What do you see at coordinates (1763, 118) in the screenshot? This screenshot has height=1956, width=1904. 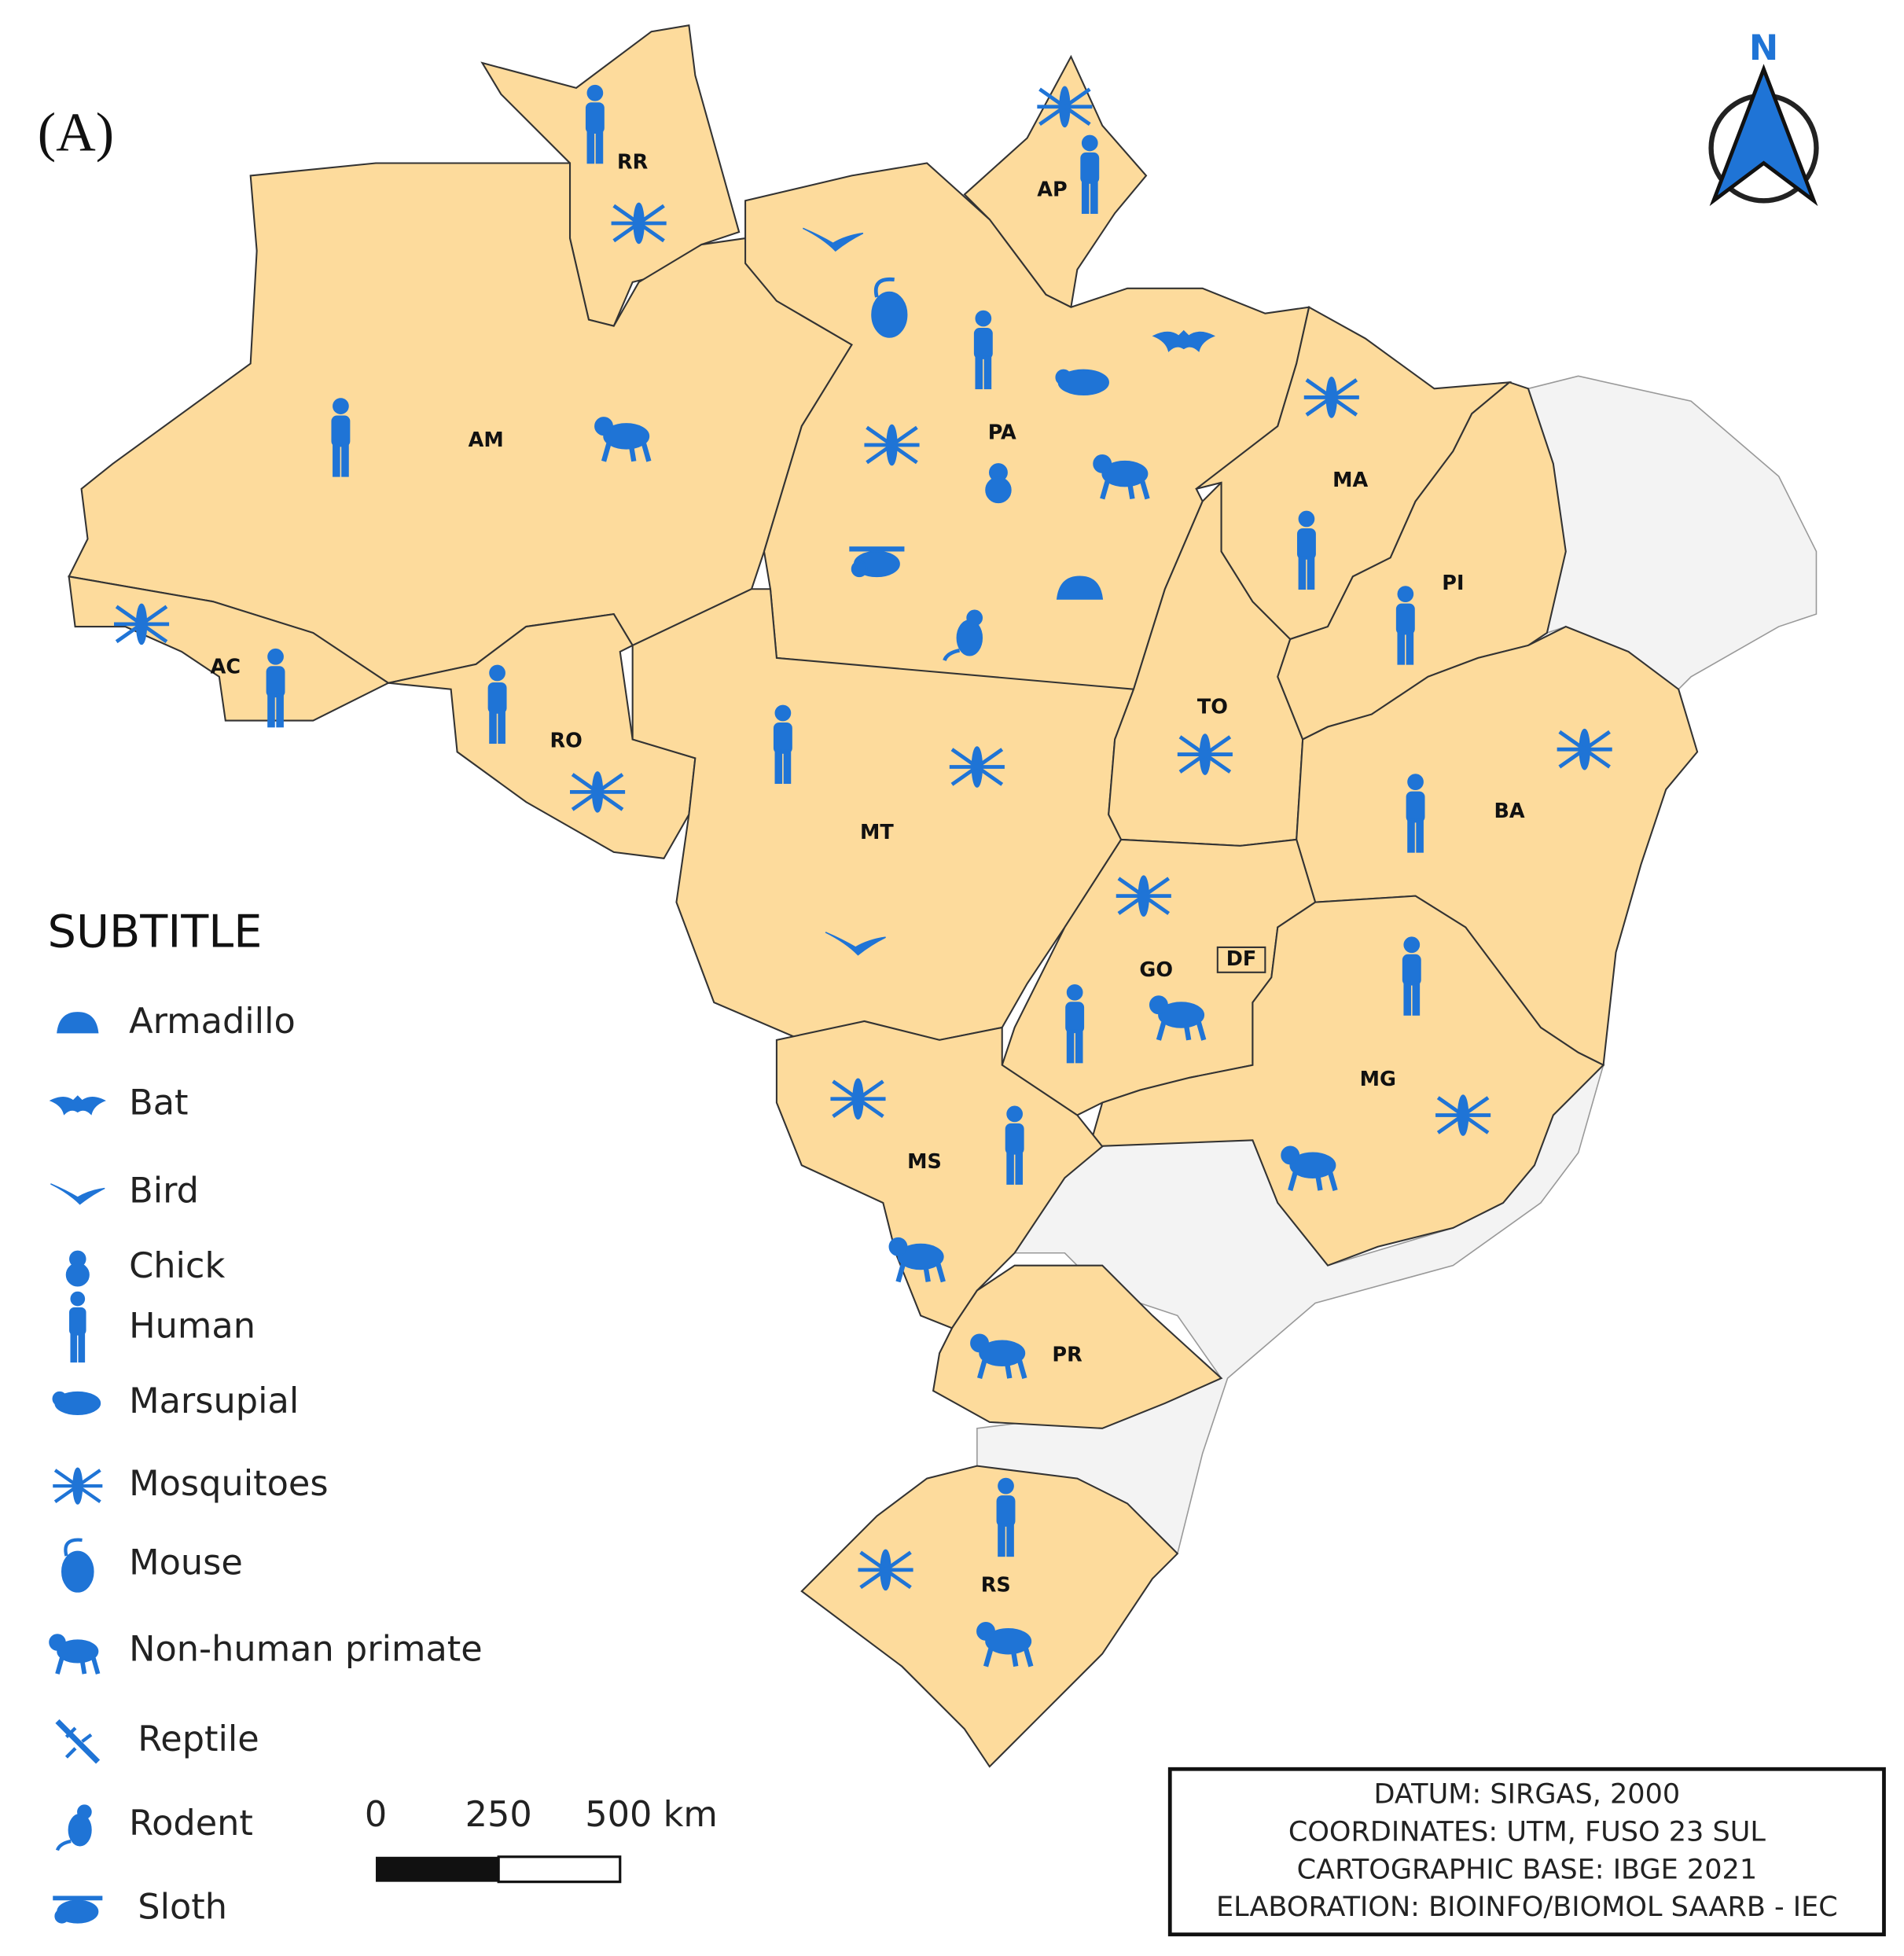 I see `north-arrow: N` at bounding box center [1763, 118].